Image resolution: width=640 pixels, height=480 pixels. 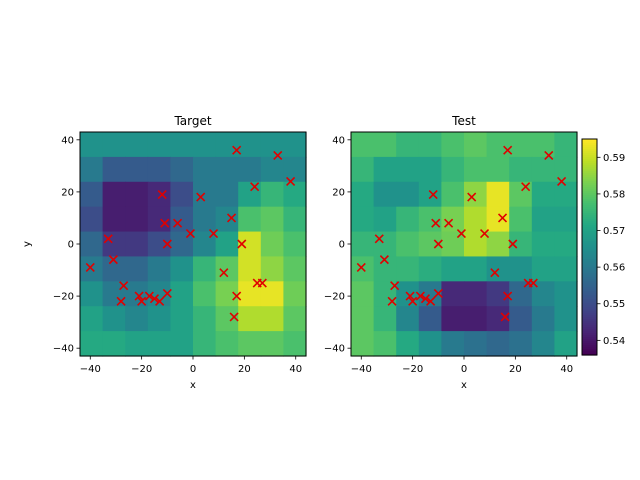 What do you see at coordinates (614, 194) in the screenshot?
I see `colorbar-tick-label: 0.58` at bounding box center [614, 194].